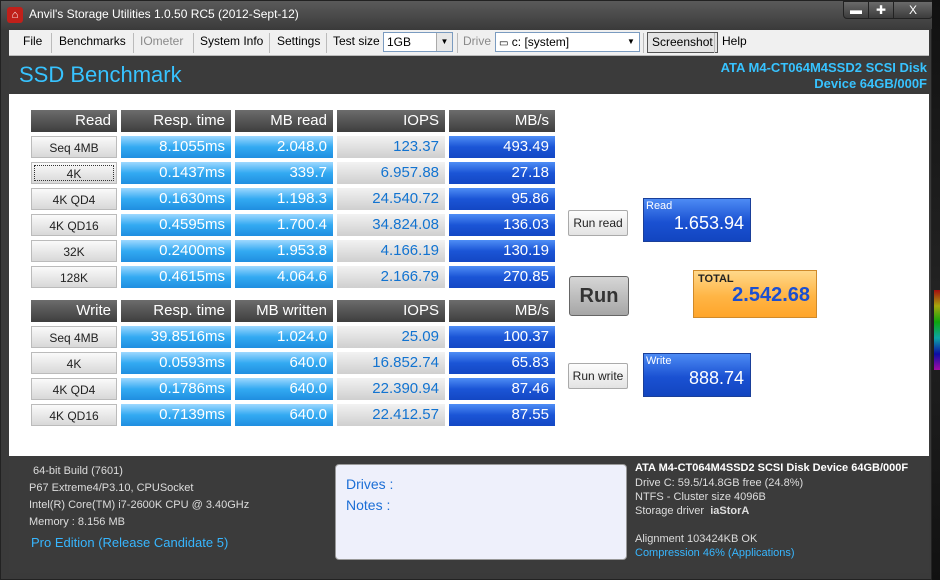  Describe the element at coordinates (700, 497) in the screenshot. I see `ntfs-info: NTFS - Cluster size 4096B` at that location.